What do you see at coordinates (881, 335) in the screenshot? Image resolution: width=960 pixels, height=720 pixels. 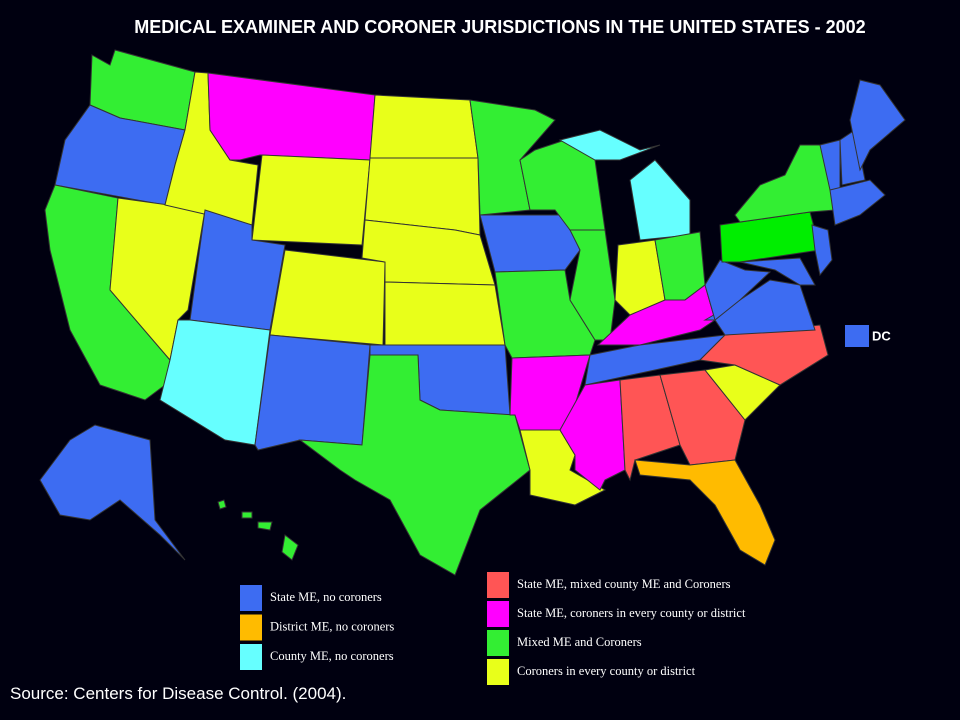 I see `dc-label: DC` at bounding box center [881, 335].